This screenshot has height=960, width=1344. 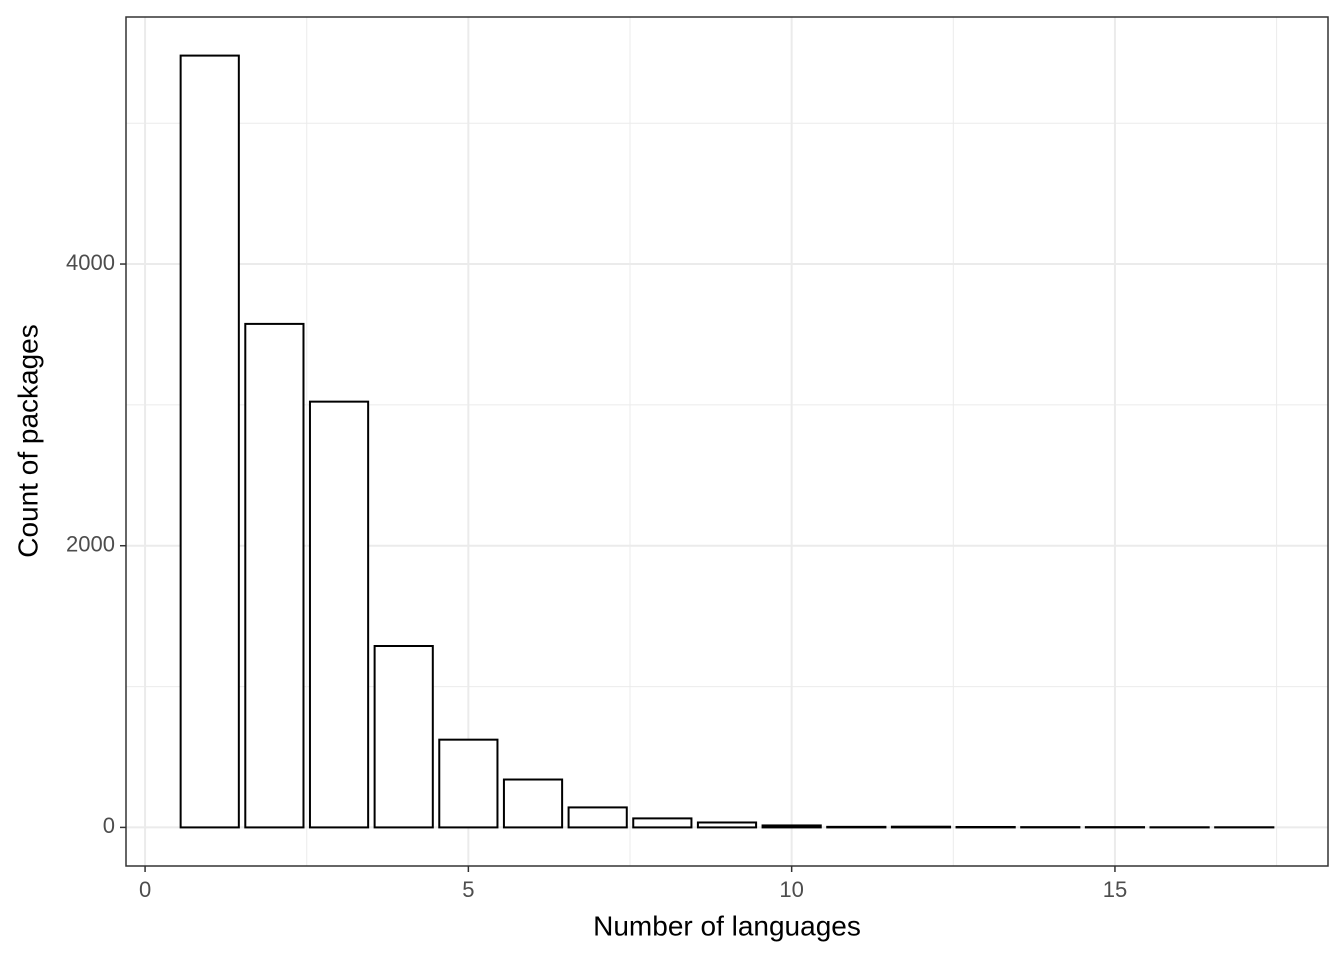 What do you see at coordinates (90, 544) in the screenshot?
I see `y-tick-label: 2000` at bounding box center [90, 544].